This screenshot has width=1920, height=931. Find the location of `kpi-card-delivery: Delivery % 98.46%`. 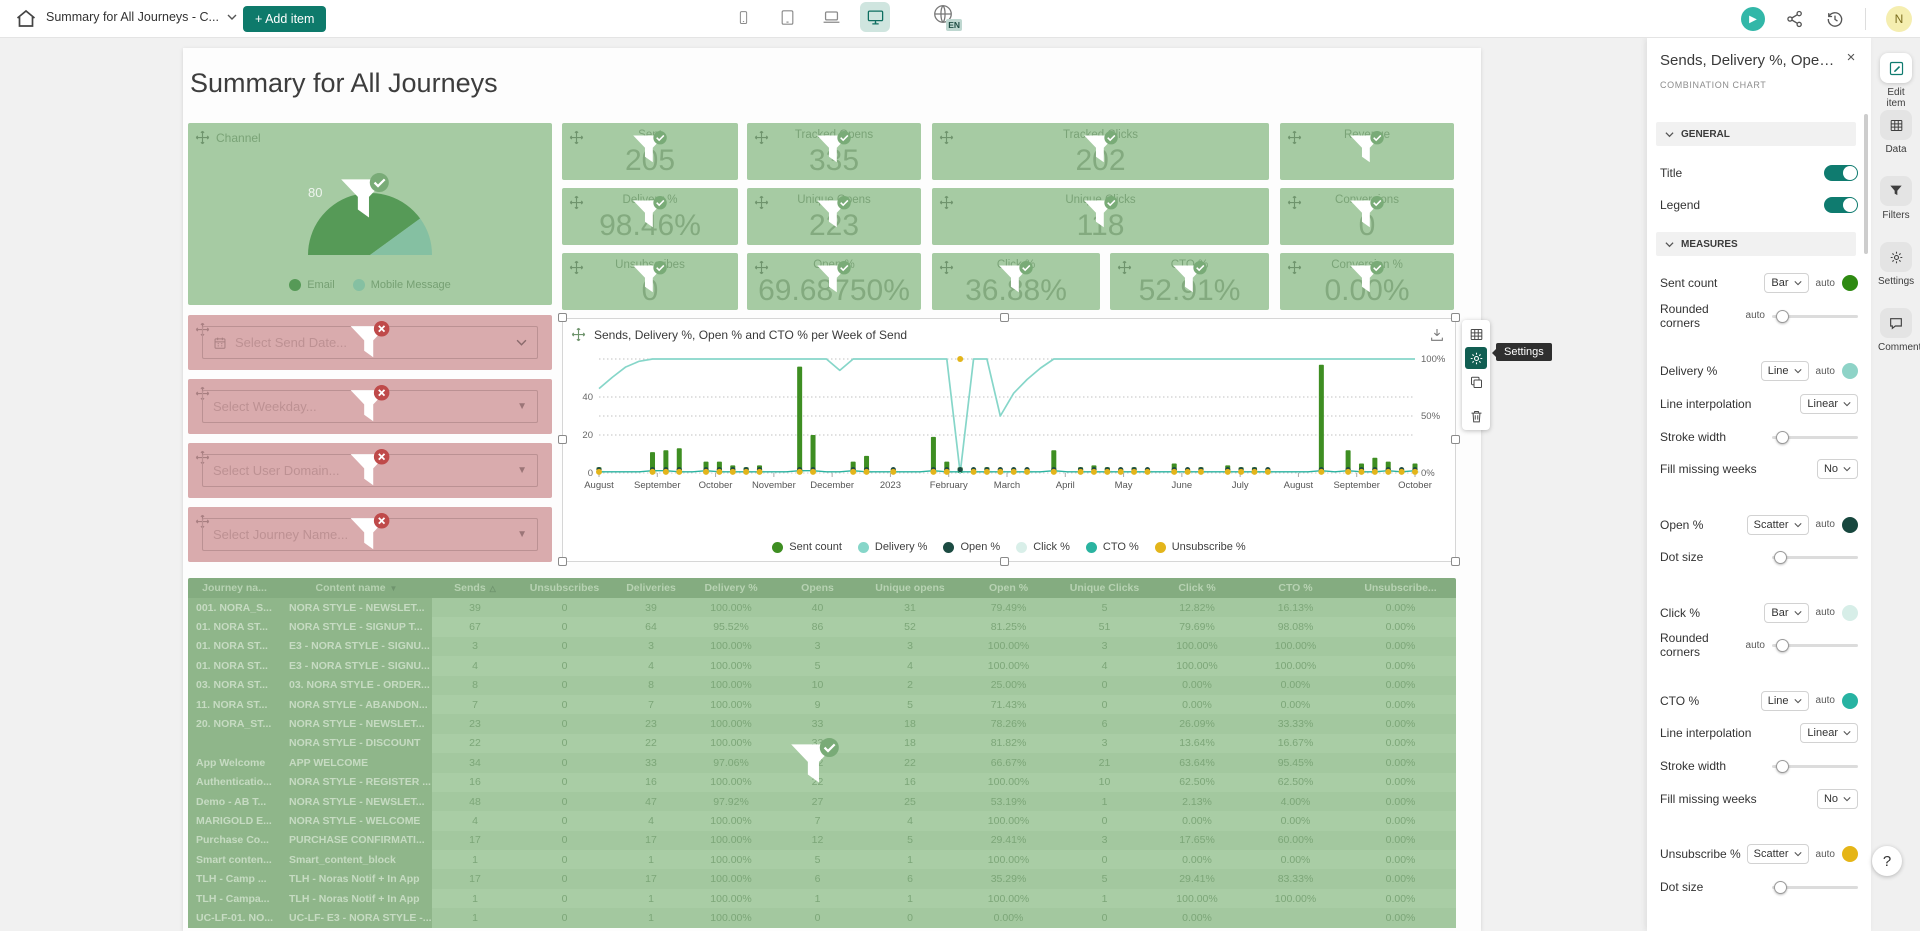

kpi-card-delivery: Delivery % 98.46% is located at coordinates (650, 216).